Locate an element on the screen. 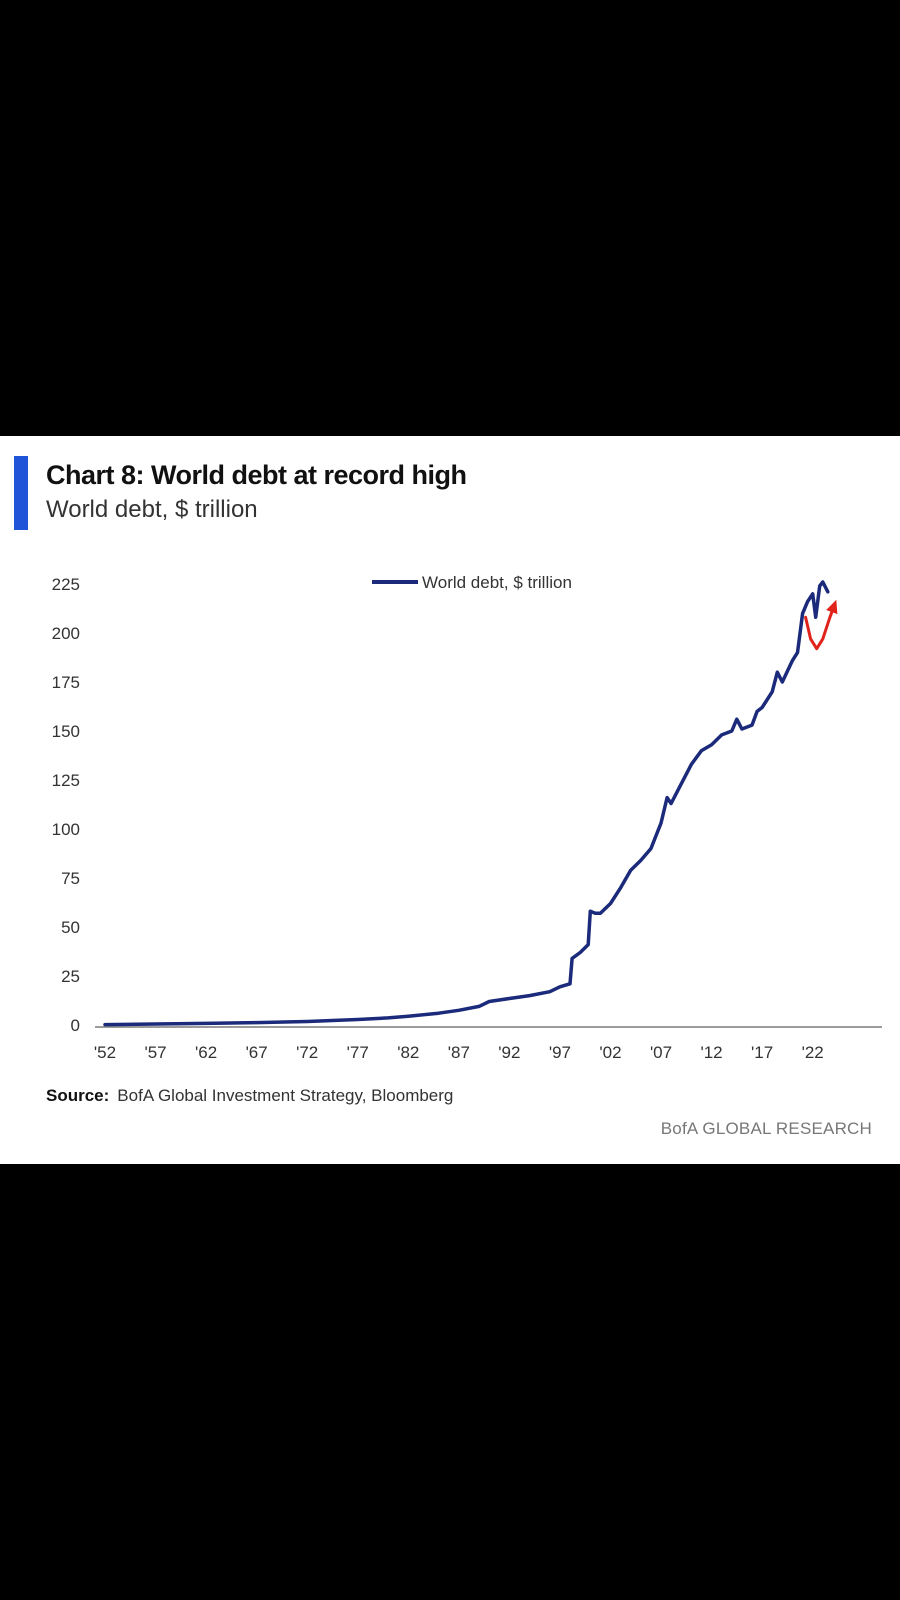 Image resolution: width=900 pixels, height=1600 pixels. y-tick-label: 200 is located at coordinates (66, 633).